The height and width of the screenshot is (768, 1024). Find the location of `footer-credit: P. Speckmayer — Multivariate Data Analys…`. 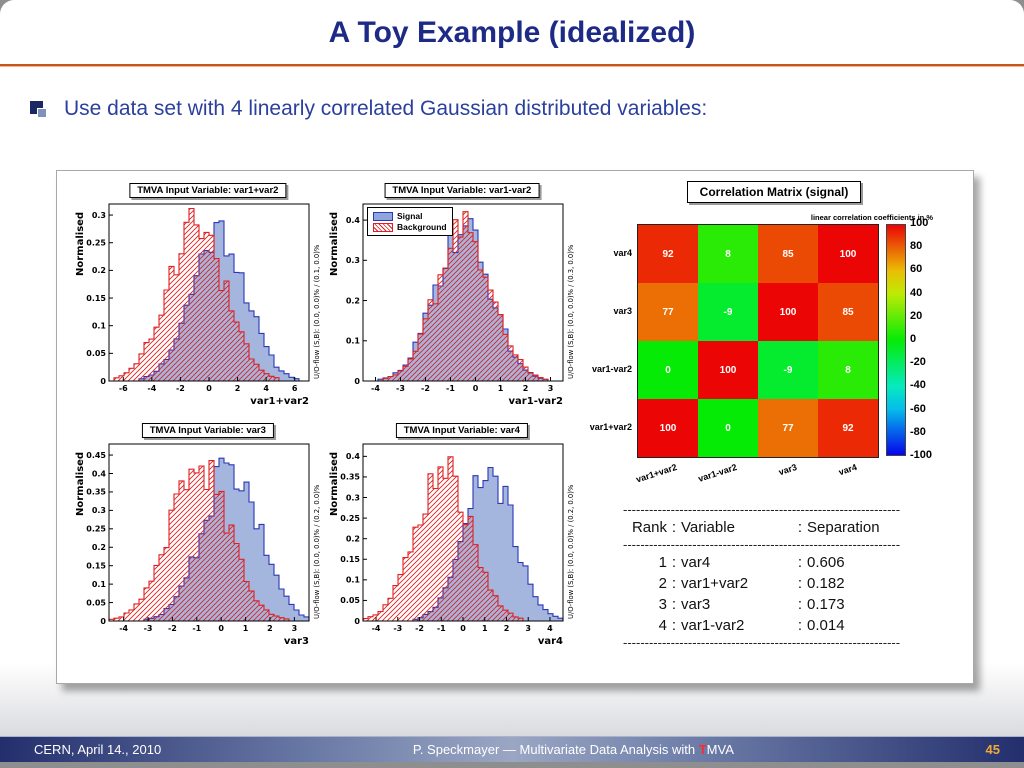

footer-credit: P. Speckmayer — Multivariate Data Analys… is located at coordinates (573, 749).